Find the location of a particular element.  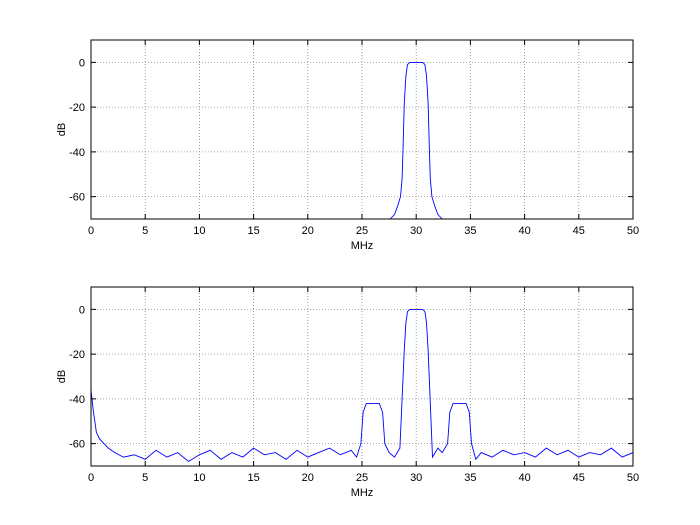

series-line is located at coordinates (416, 140).